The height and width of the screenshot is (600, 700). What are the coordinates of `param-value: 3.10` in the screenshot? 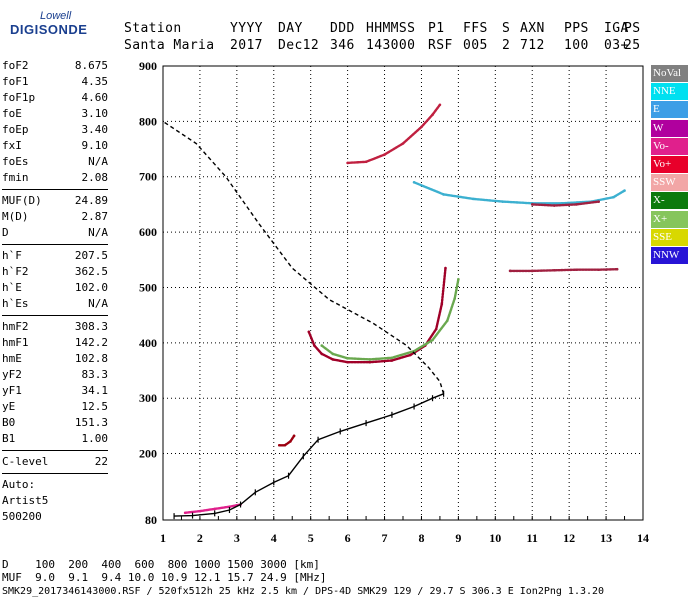 It's located at (95, 113).